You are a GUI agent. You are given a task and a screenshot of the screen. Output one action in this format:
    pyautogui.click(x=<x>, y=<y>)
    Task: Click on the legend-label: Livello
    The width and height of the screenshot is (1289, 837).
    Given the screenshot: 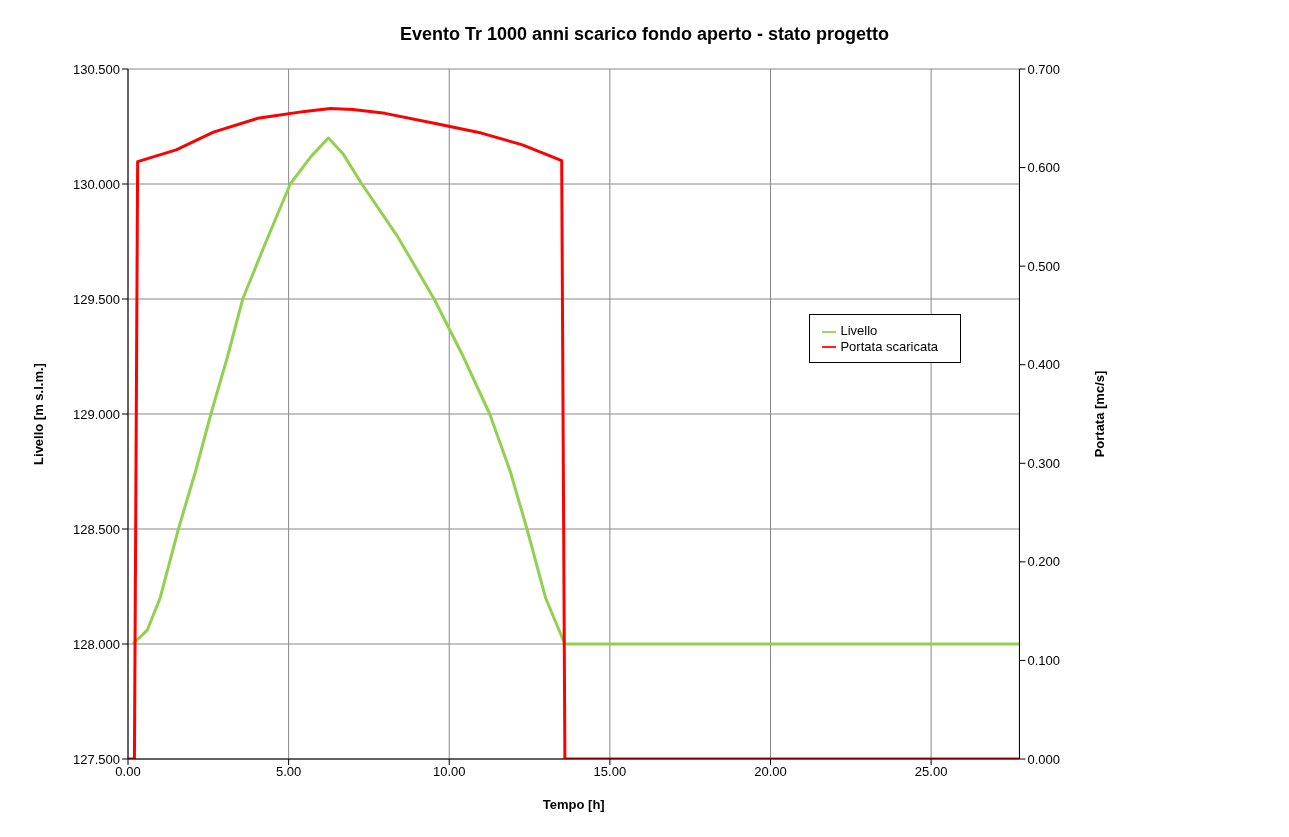 What is the action you would take?
    pyautogui.click(x=859, y=330)
    